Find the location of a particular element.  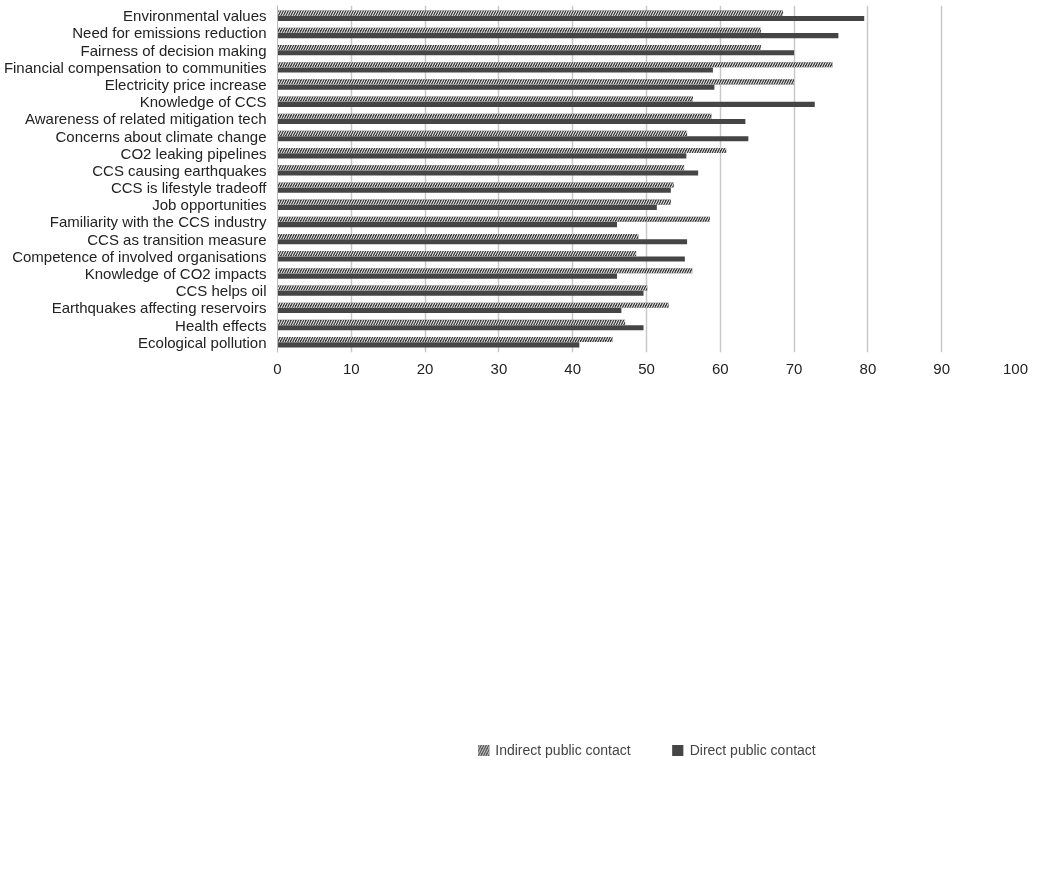

y-tick-label: CO2 leaking pipelines is located at coordinates (193, 153).